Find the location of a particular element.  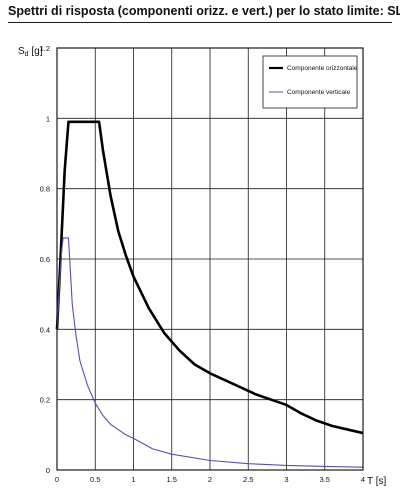

x-tick-labels: 0 0.5 1 1.5 2 2.5 3 3.5 4 is located at coordinates (210, 479).